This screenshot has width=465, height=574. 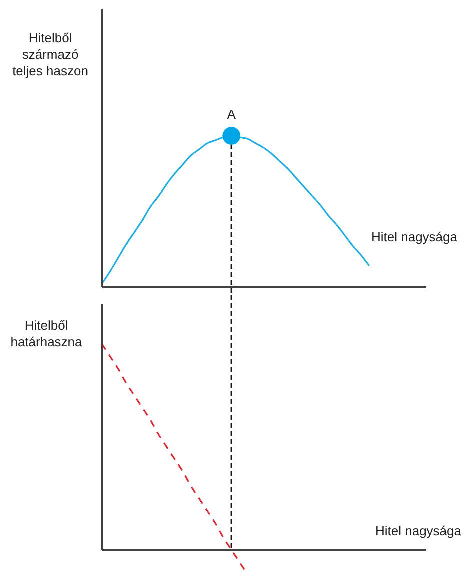 What do you see at coordinates (231, 114) in the screenshot?
I see `series-label: A` at bounding box center [231, 114].